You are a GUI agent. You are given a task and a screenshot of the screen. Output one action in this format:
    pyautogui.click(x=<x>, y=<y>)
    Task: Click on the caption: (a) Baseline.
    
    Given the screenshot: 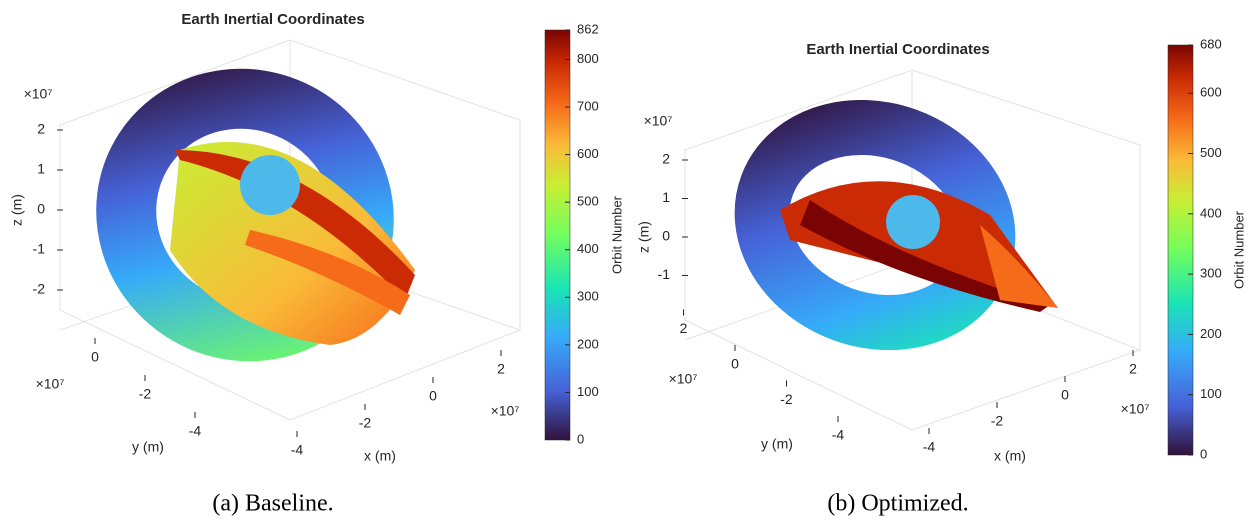 What is the action you would take?
    pyautogui.click(x=272, y=504)
    